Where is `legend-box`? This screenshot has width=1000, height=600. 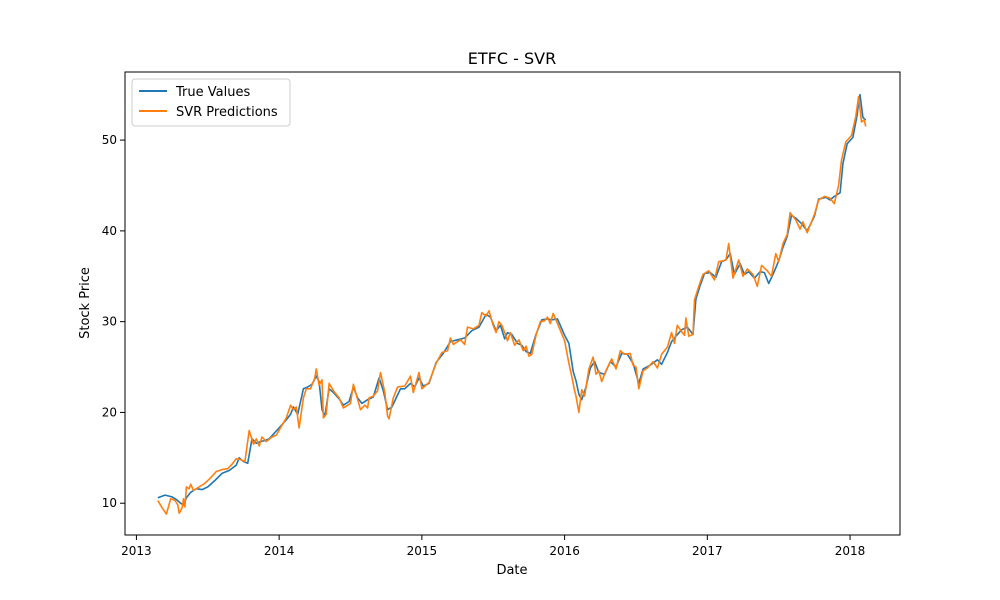 legend-box is located at coordinates (211, 102).